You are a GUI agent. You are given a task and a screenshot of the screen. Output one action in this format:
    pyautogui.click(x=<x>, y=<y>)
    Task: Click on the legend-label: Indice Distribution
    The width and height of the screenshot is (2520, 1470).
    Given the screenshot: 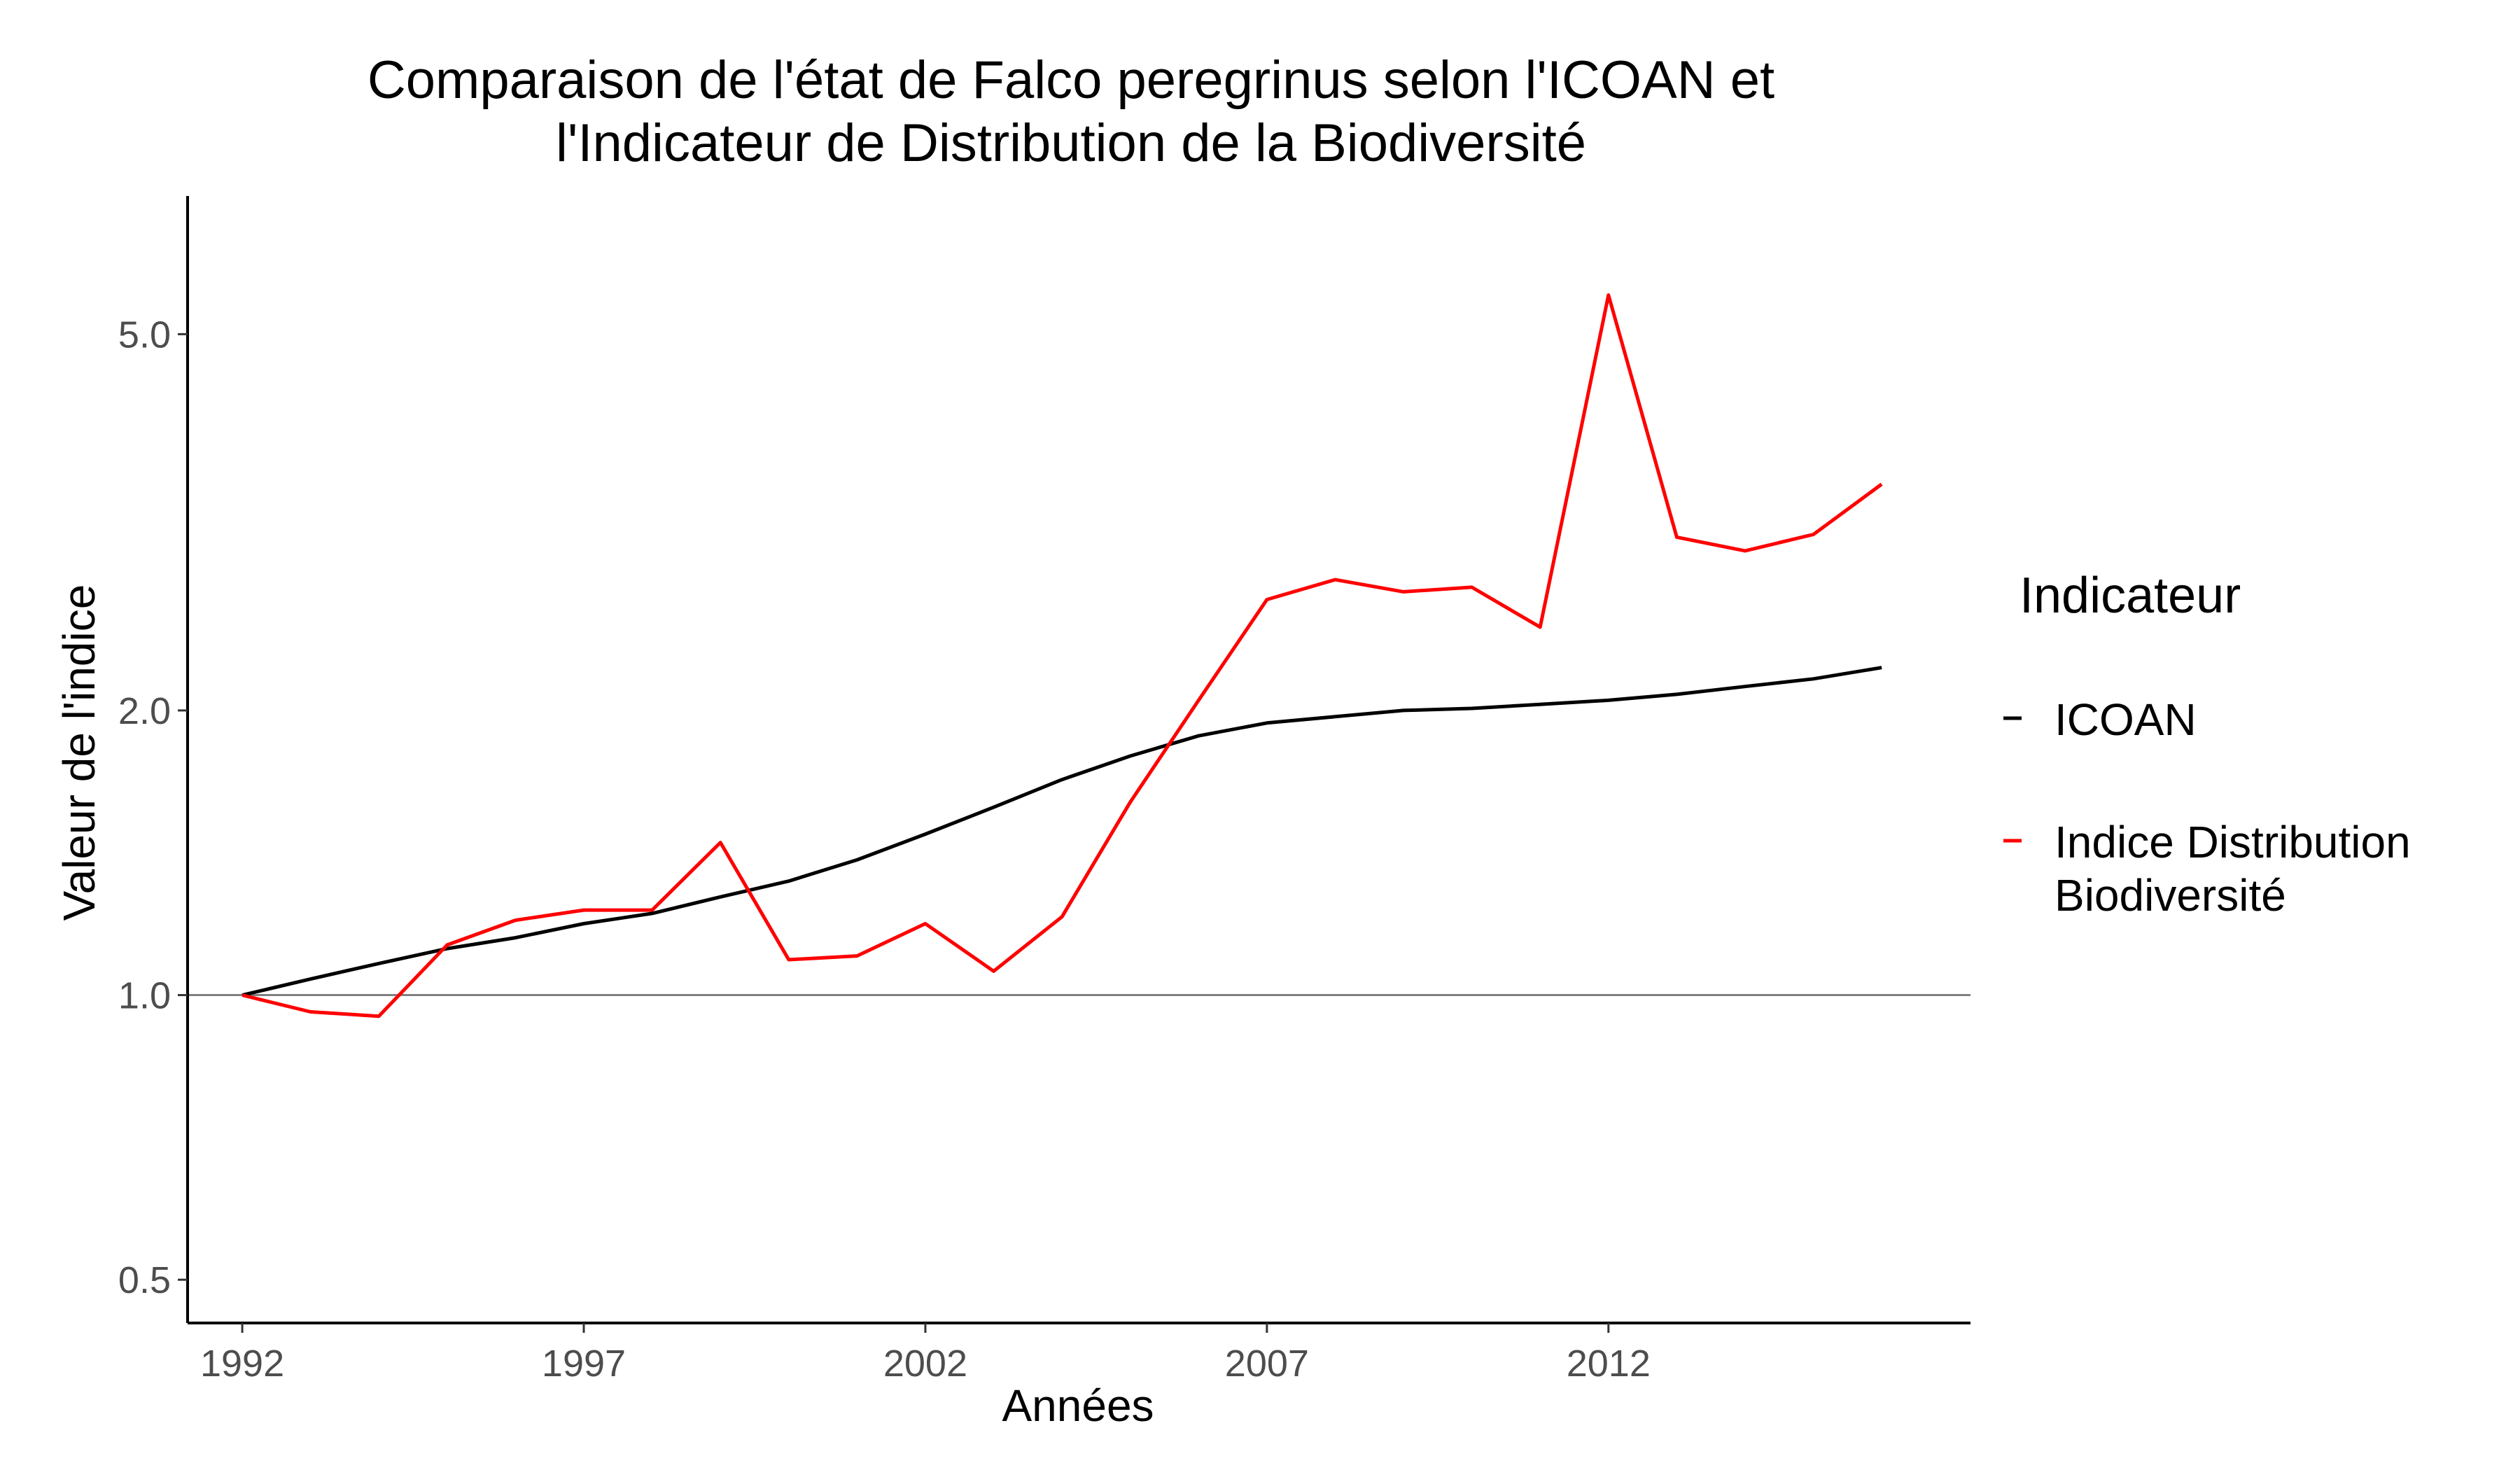 What is the action you would take?
    pyautogui.click(x=2232, y=842)
    